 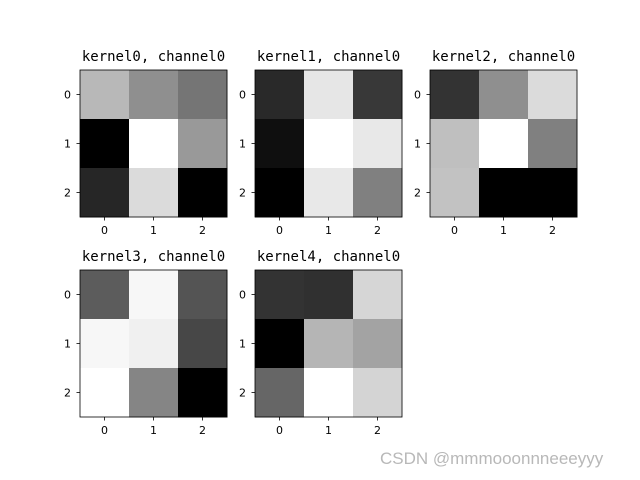 What do you see at coordinates (492, 458) in the screenshot?
I see `watermark: CSDN @mmmooonnneeeyyy` at bounding box center [492, 458].